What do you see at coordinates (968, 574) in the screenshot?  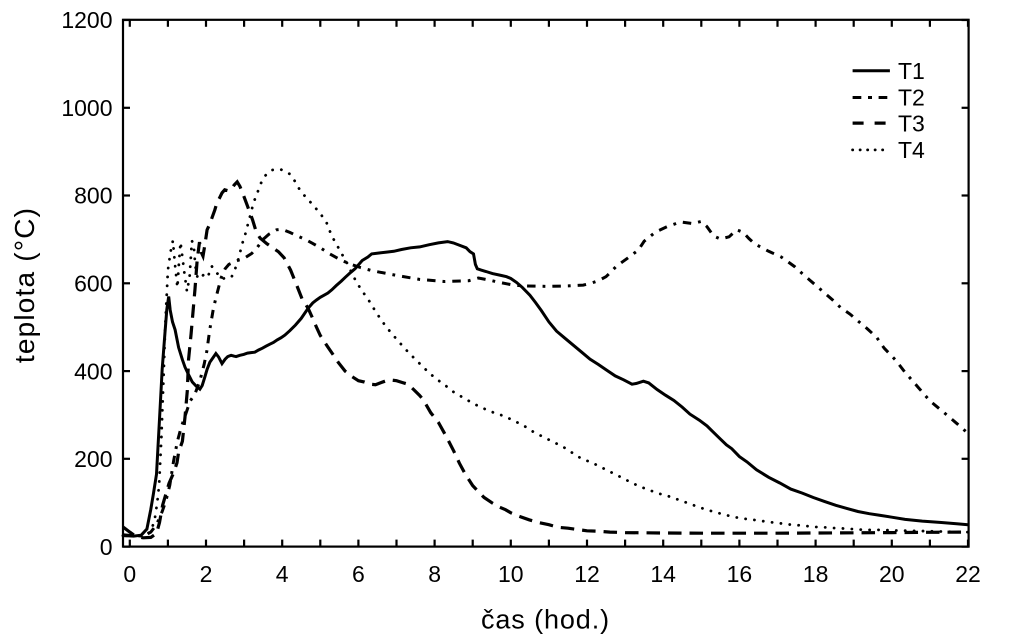 I see `svg-text: 22` at bounding box center [968, 574].